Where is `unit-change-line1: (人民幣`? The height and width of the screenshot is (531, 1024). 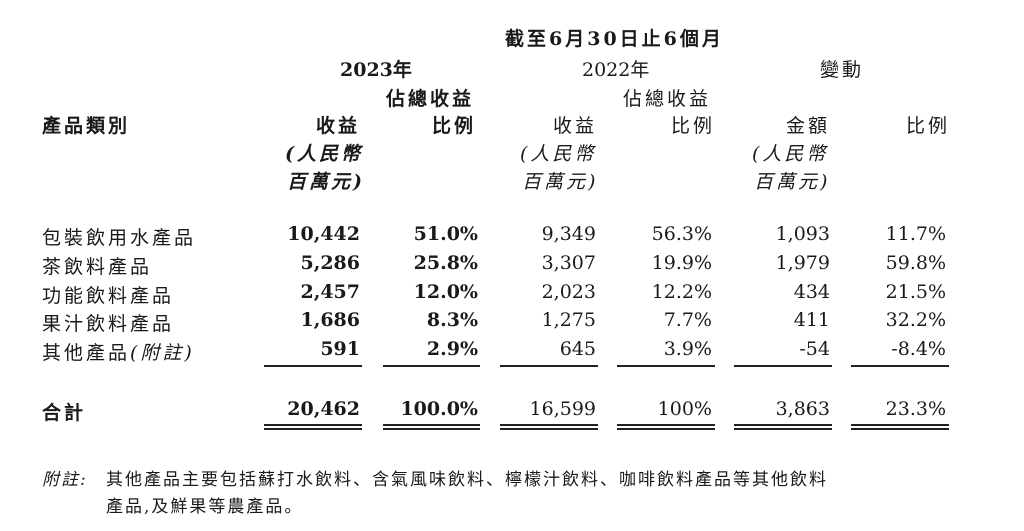
unit-change-line1: (人民幣 is located at coordinates (790, 154).